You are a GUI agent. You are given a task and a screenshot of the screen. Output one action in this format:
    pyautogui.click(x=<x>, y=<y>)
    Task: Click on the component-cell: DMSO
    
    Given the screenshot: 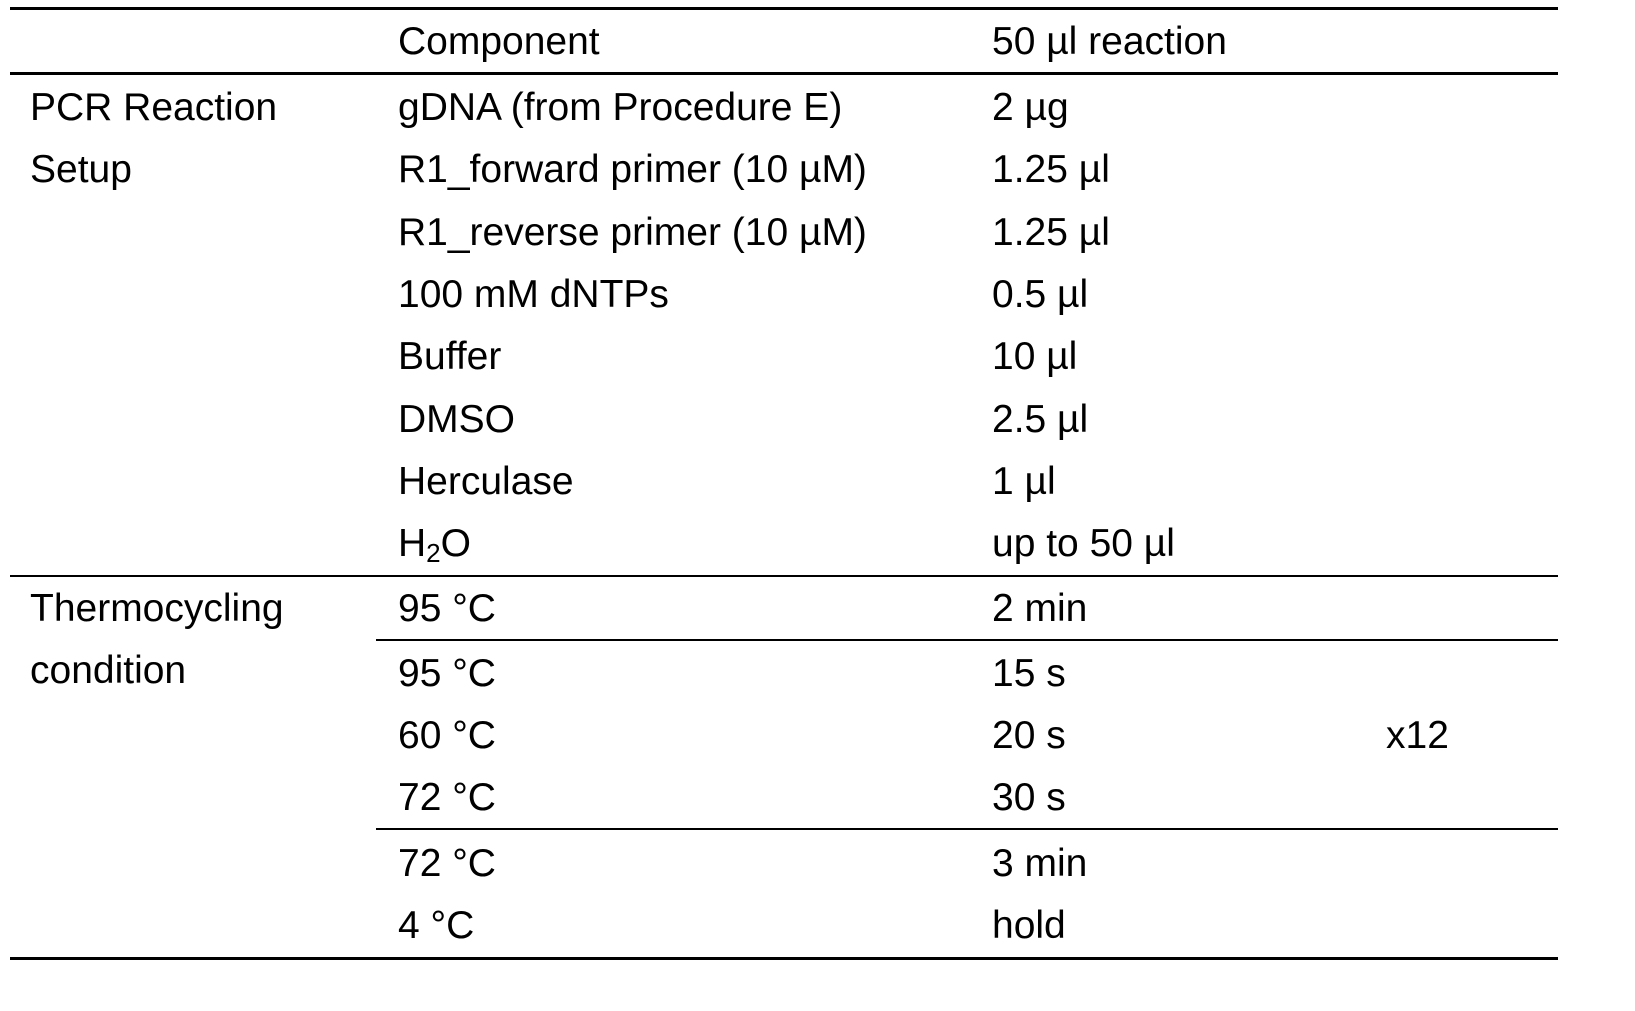 What is the action you would take?
    pyautogui.click(x=456, y=419)
    